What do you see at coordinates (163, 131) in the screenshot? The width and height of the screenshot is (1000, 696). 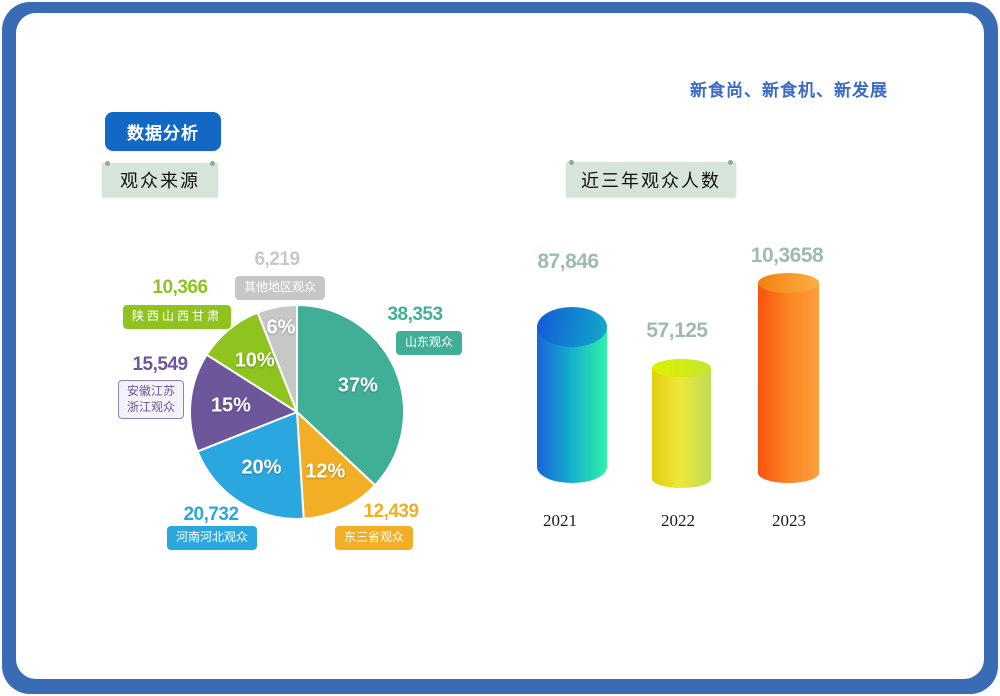 I see `section-badge: 数据分析` at bounding box center [163, 131].